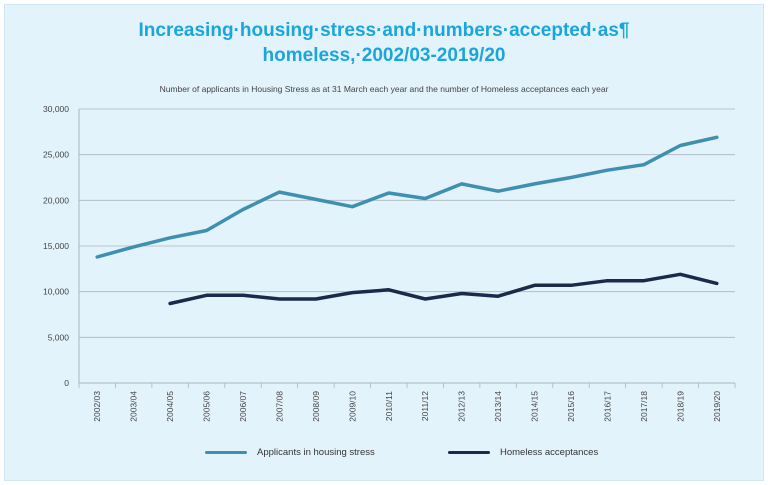  What do you see at coordinates (498, 406) in the screenshot?
I see `x-tick-label: 2013/14` at bounding box center [498, 406].